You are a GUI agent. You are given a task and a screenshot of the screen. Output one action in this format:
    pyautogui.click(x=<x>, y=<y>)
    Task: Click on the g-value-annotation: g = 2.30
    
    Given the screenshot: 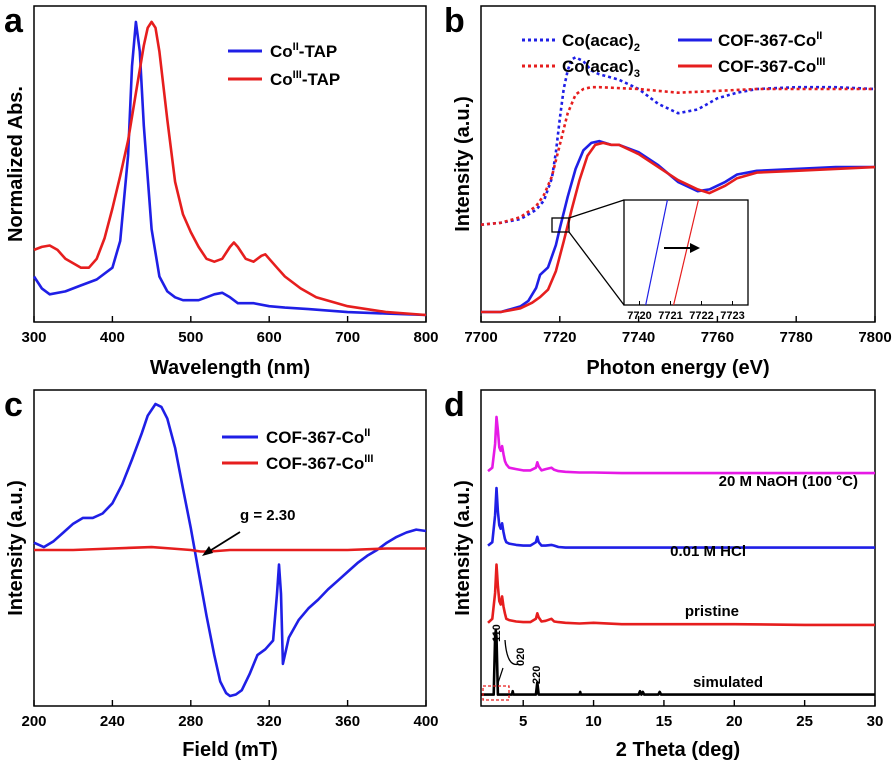 What is the action you would take?
    pyautogui.click(x=267, y=515)
    